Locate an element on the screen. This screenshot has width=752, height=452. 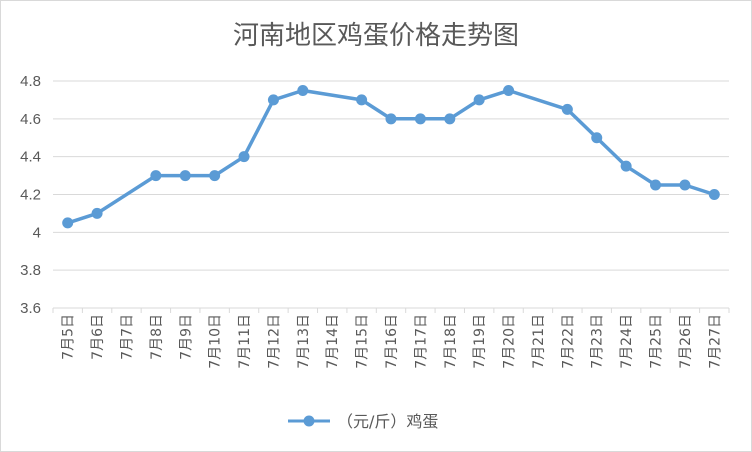
x-tick-label: 7月15日 is located at coordinates (363, 341).